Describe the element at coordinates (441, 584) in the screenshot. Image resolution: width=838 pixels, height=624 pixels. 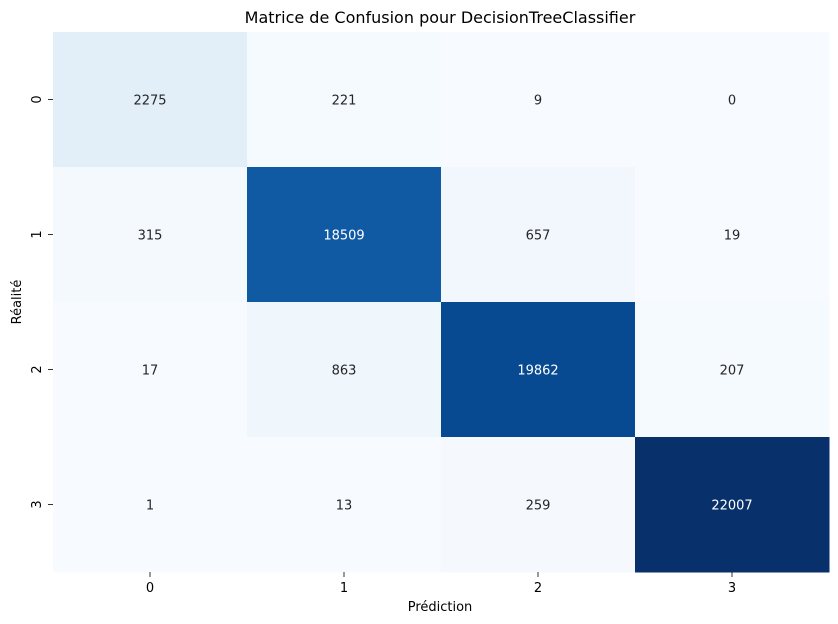
I see `x-axis: 0 1 2 3` at that location.